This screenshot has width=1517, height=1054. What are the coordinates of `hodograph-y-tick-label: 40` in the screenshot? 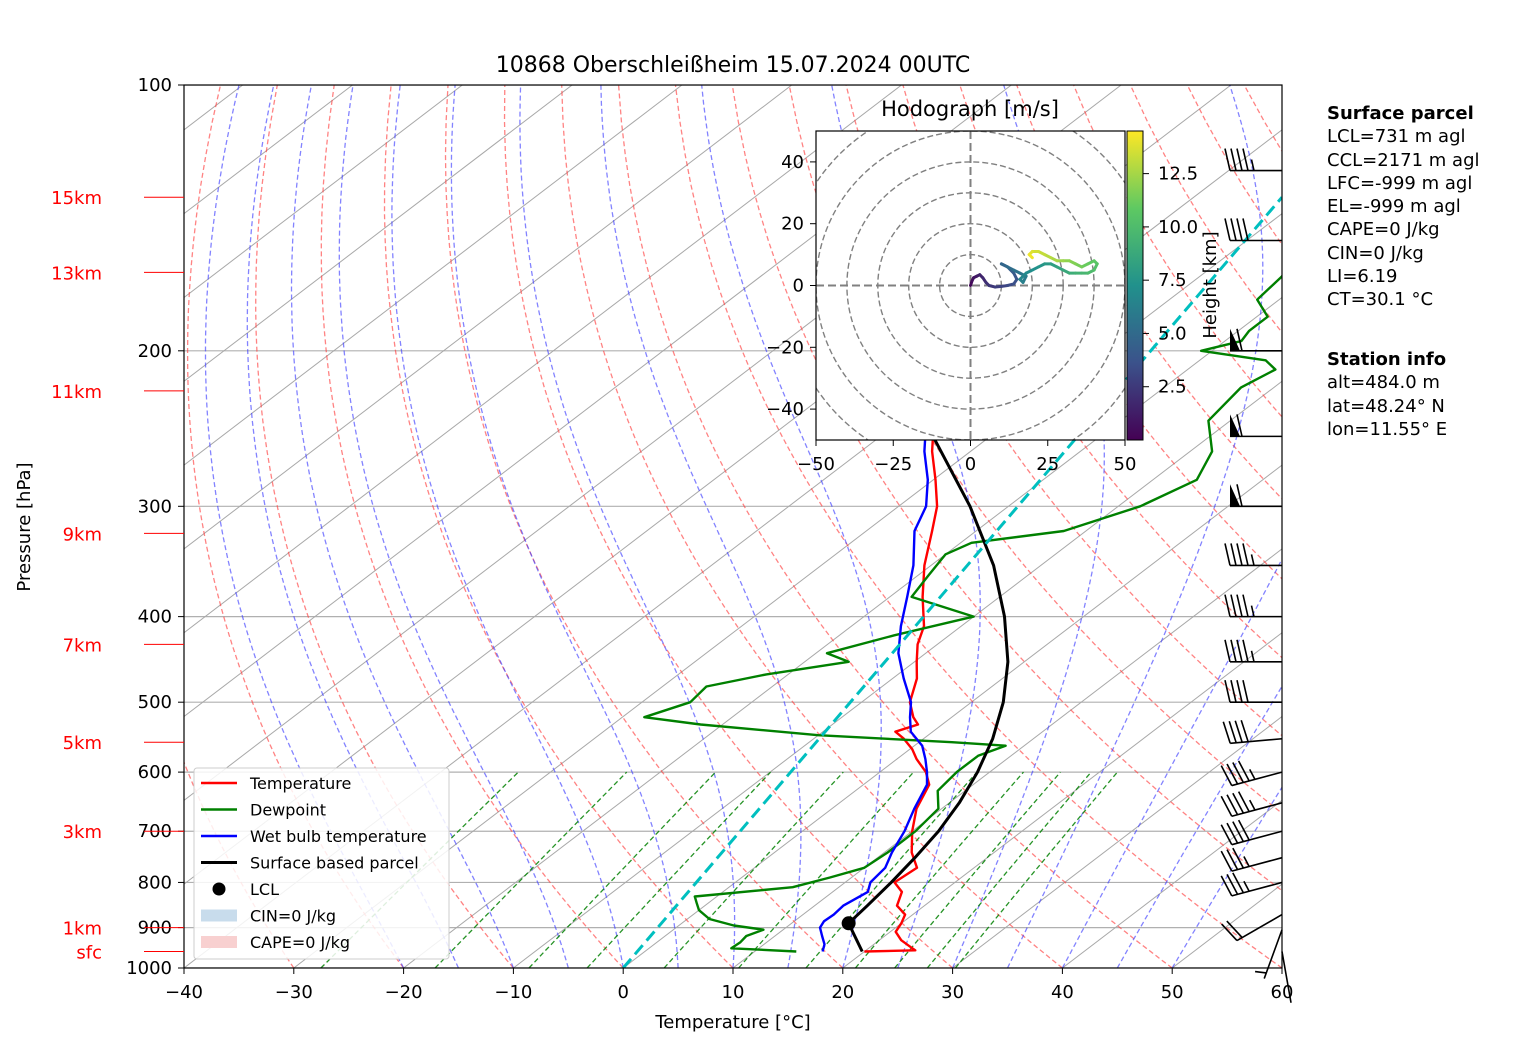 It's located at (792, 162).